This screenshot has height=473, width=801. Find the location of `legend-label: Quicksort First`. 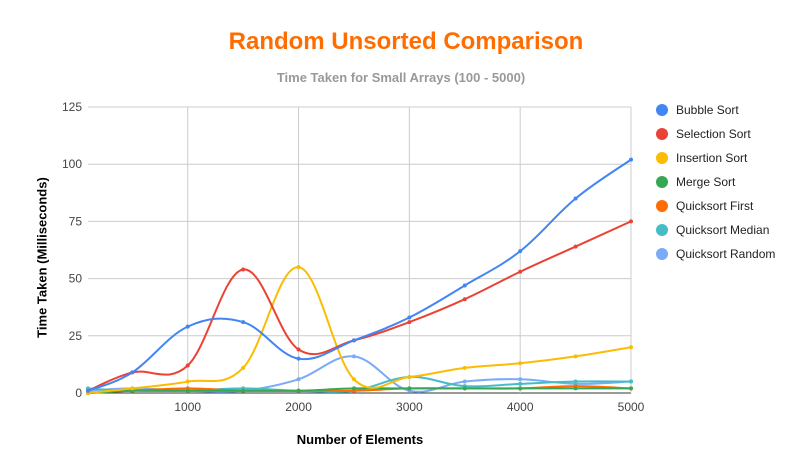

legend-label: Quicksort First is located at coordinates (715, 206).